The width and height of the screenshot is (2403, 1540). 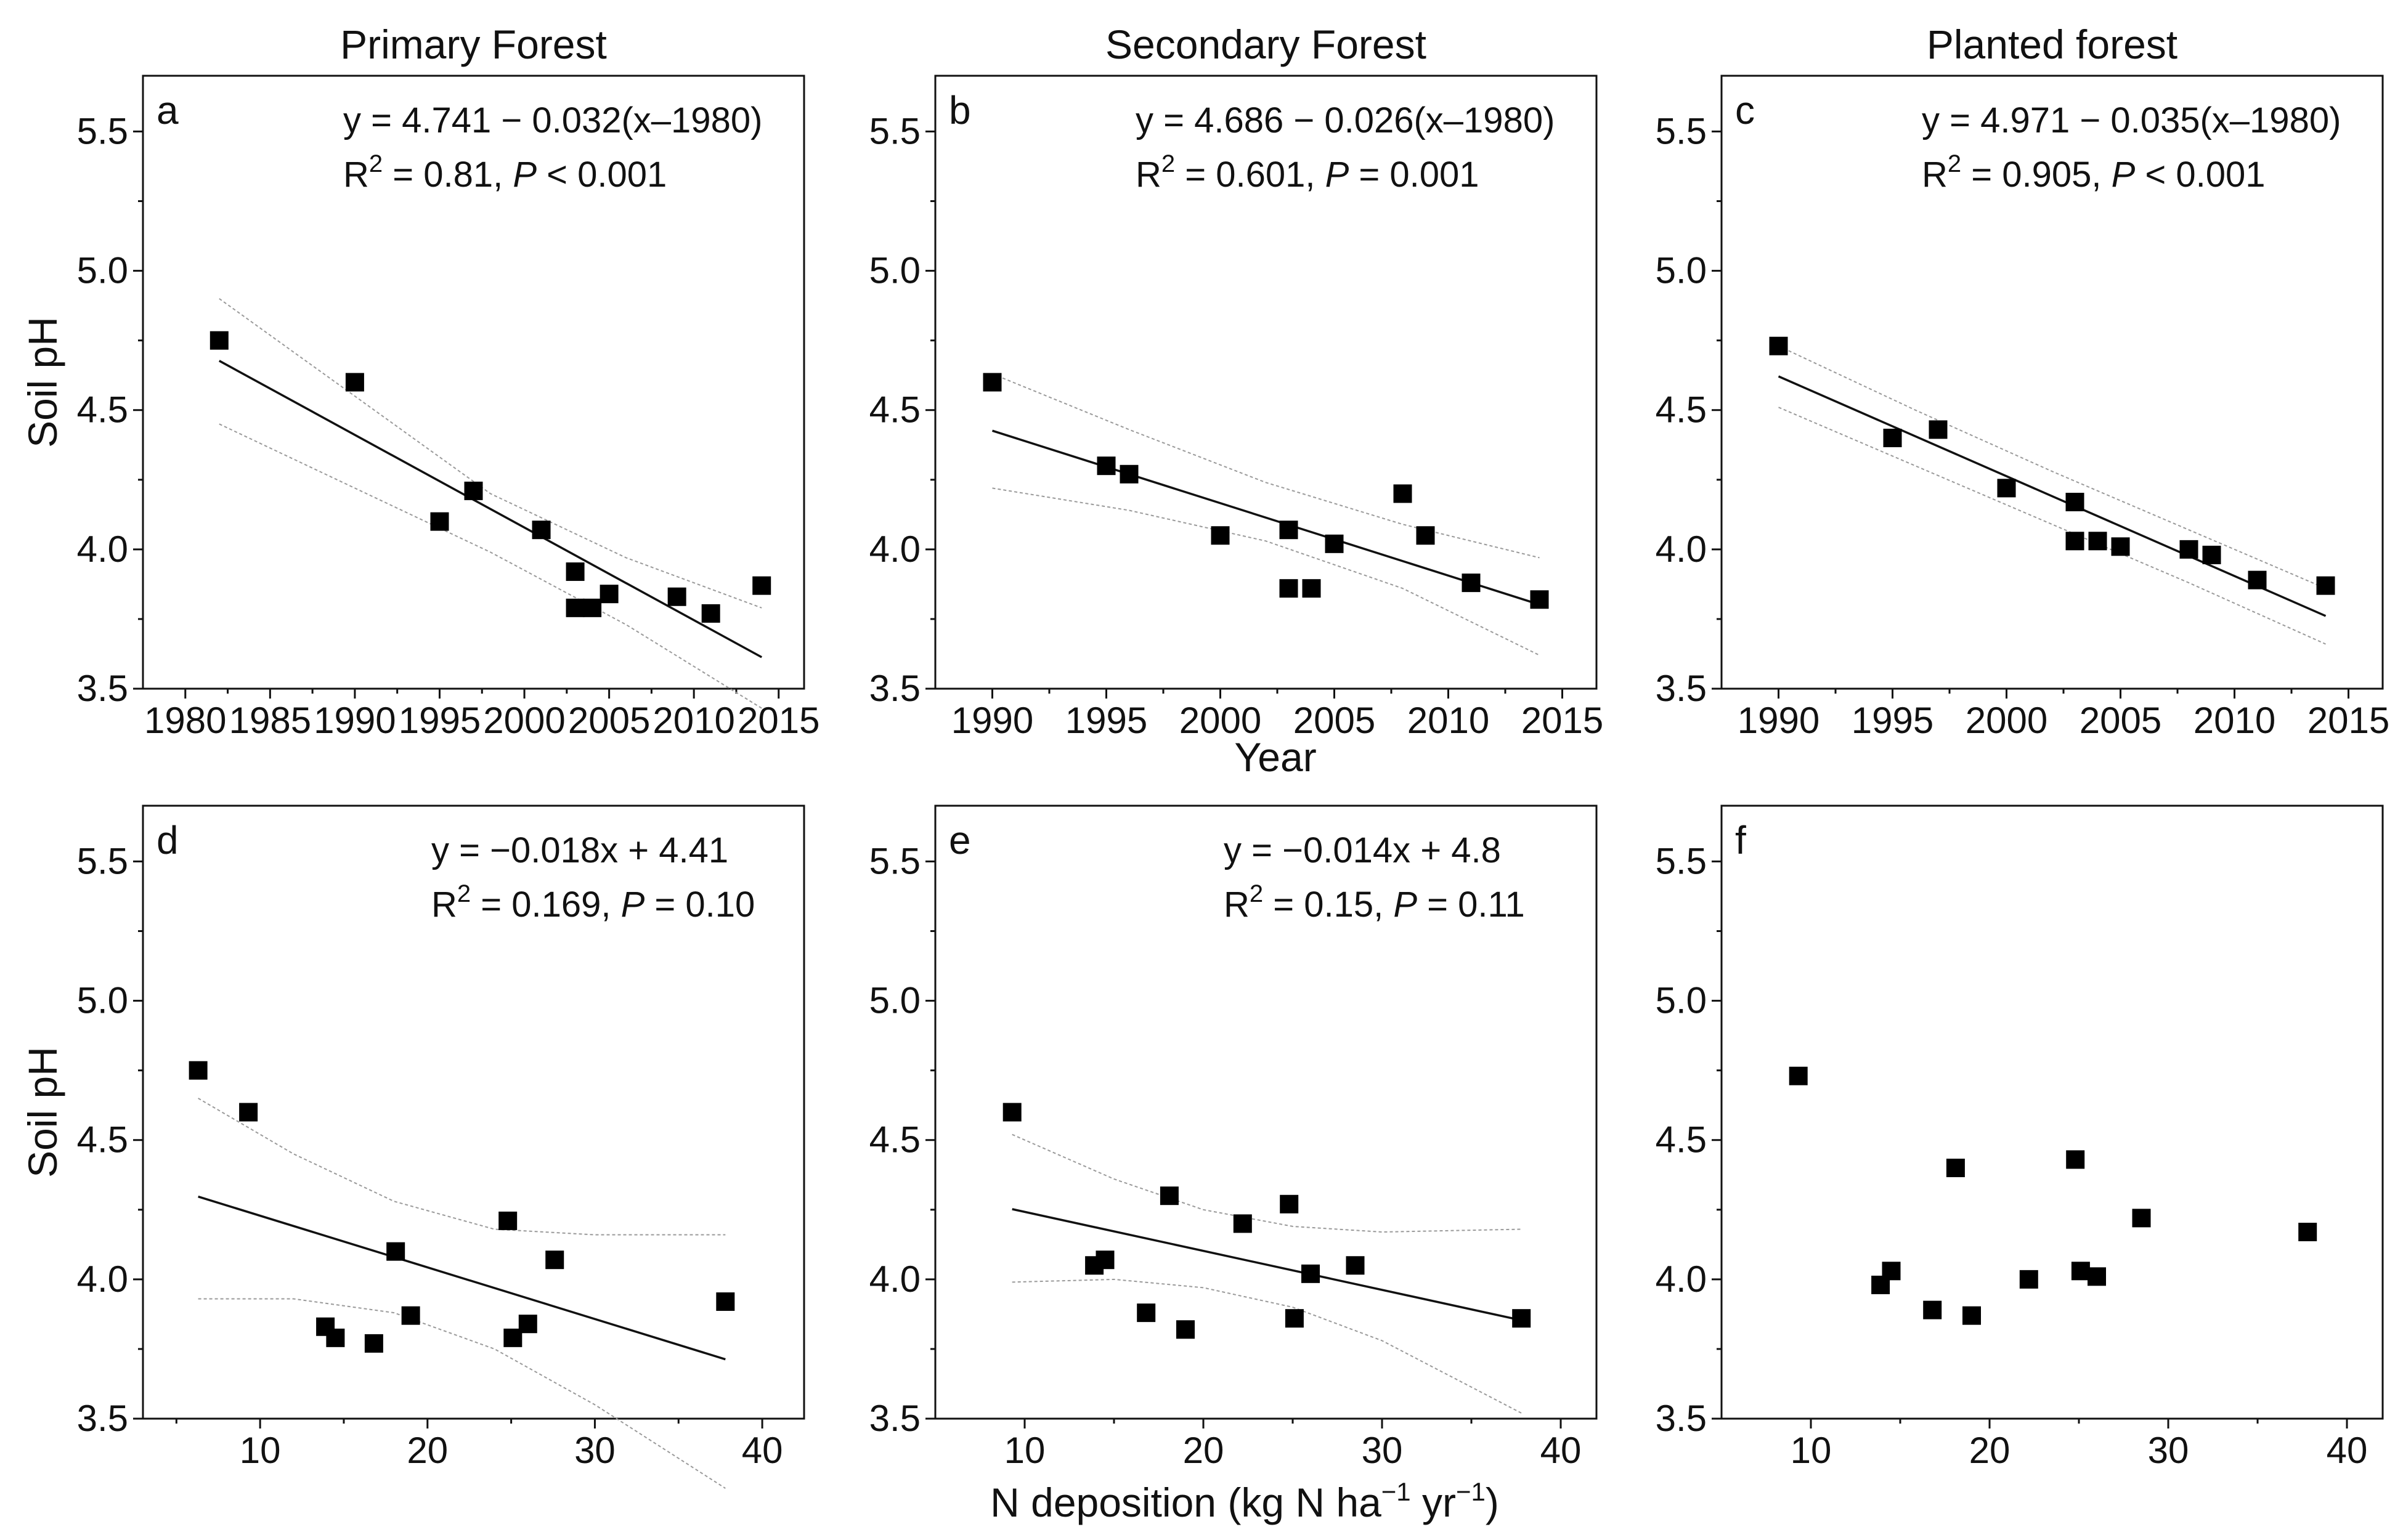 I want to click on panel-letter: f, so click(x=1740, y=840).